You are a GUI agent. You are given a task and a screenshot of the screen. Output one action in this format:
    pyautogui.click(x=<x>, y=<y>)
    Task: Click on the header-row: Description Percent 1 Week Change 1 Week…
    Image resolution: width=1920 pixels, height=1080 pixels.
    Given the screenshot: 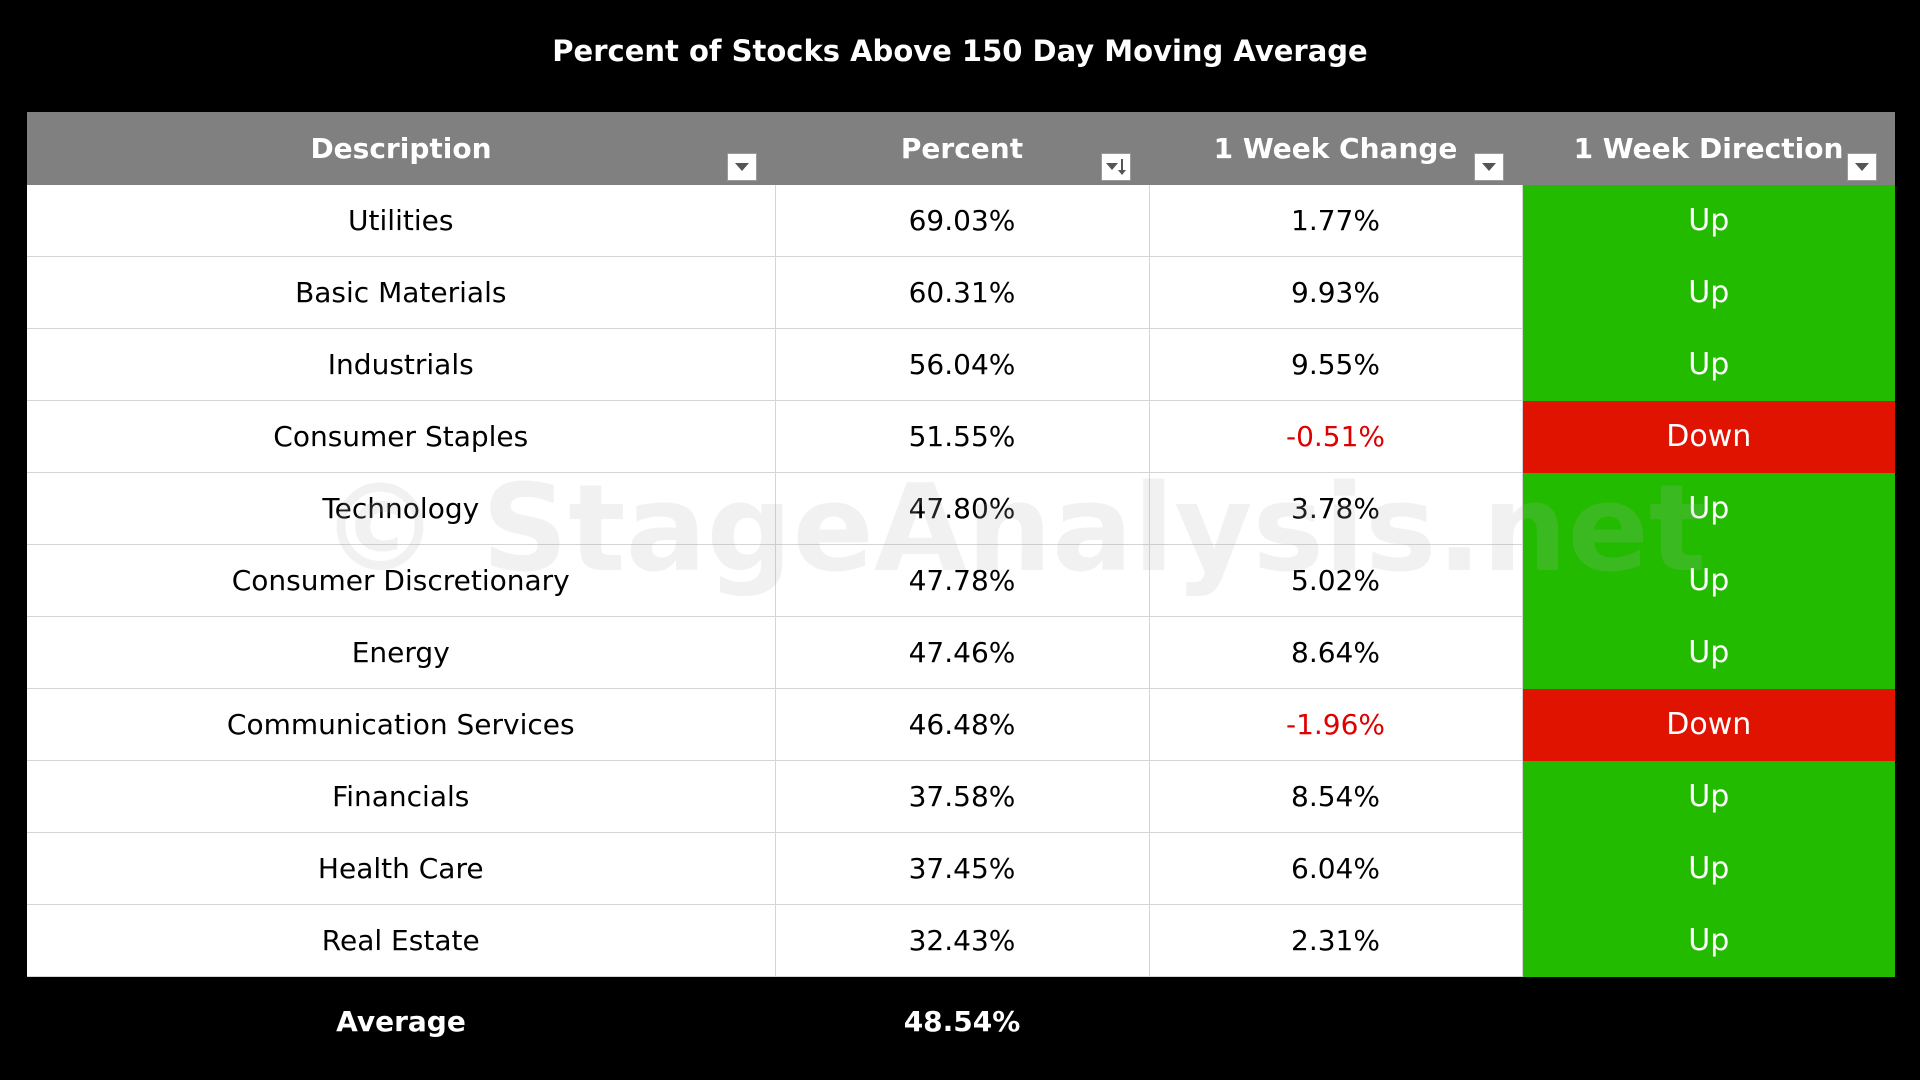 What is the action you would take?
    pyautogui.click(x=961, y=148)
    